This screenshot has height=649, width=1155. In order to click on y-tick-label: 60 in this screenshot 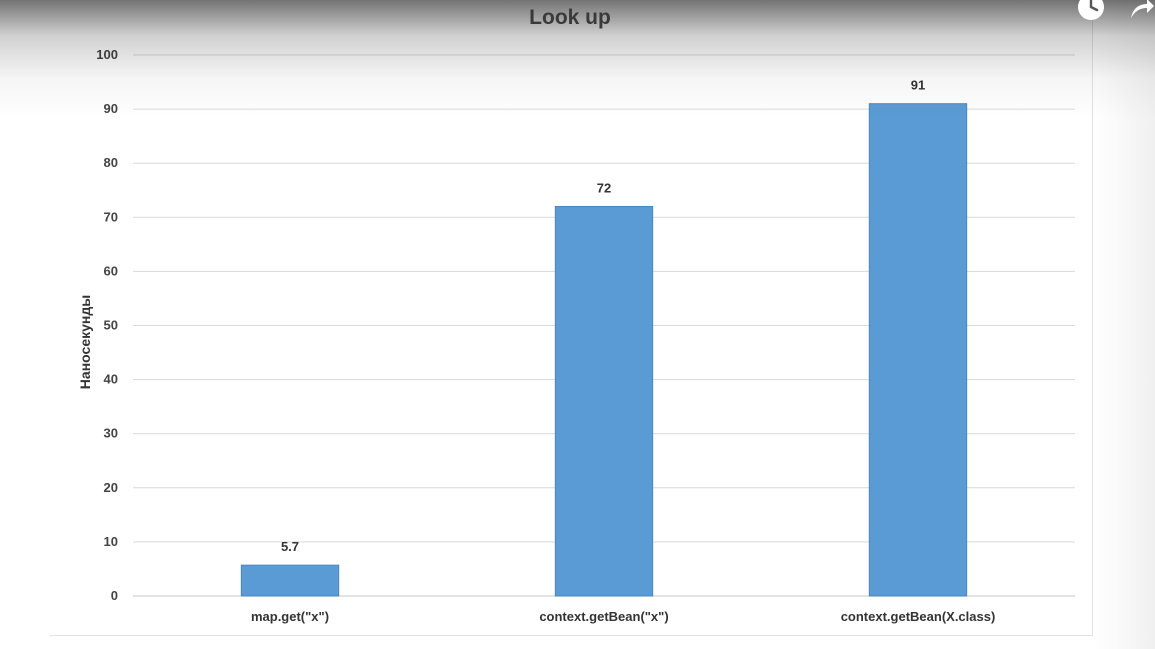, I will do `click(111, 270)`.